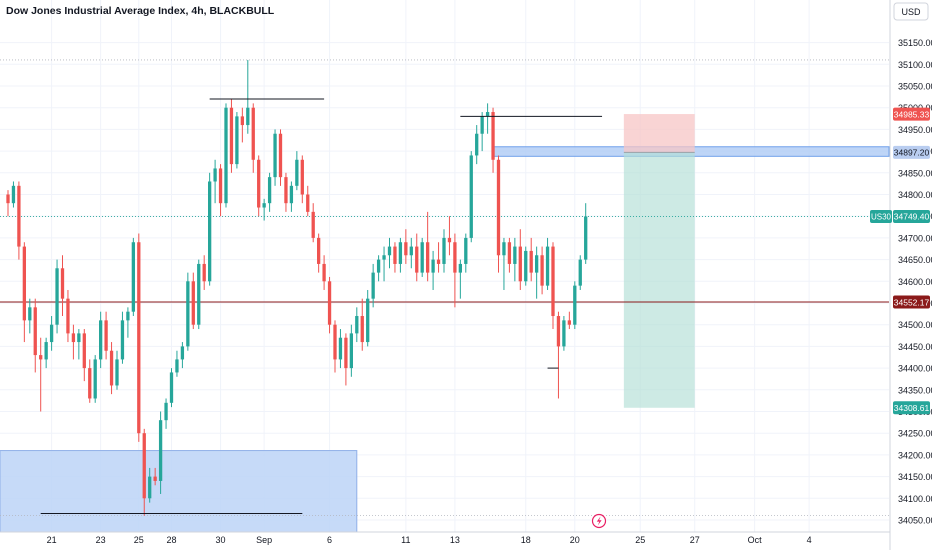 Image resolution: width=932 pixels, height=550 pixels. I want to click on time-tick-label: 28, so click(171, 540).